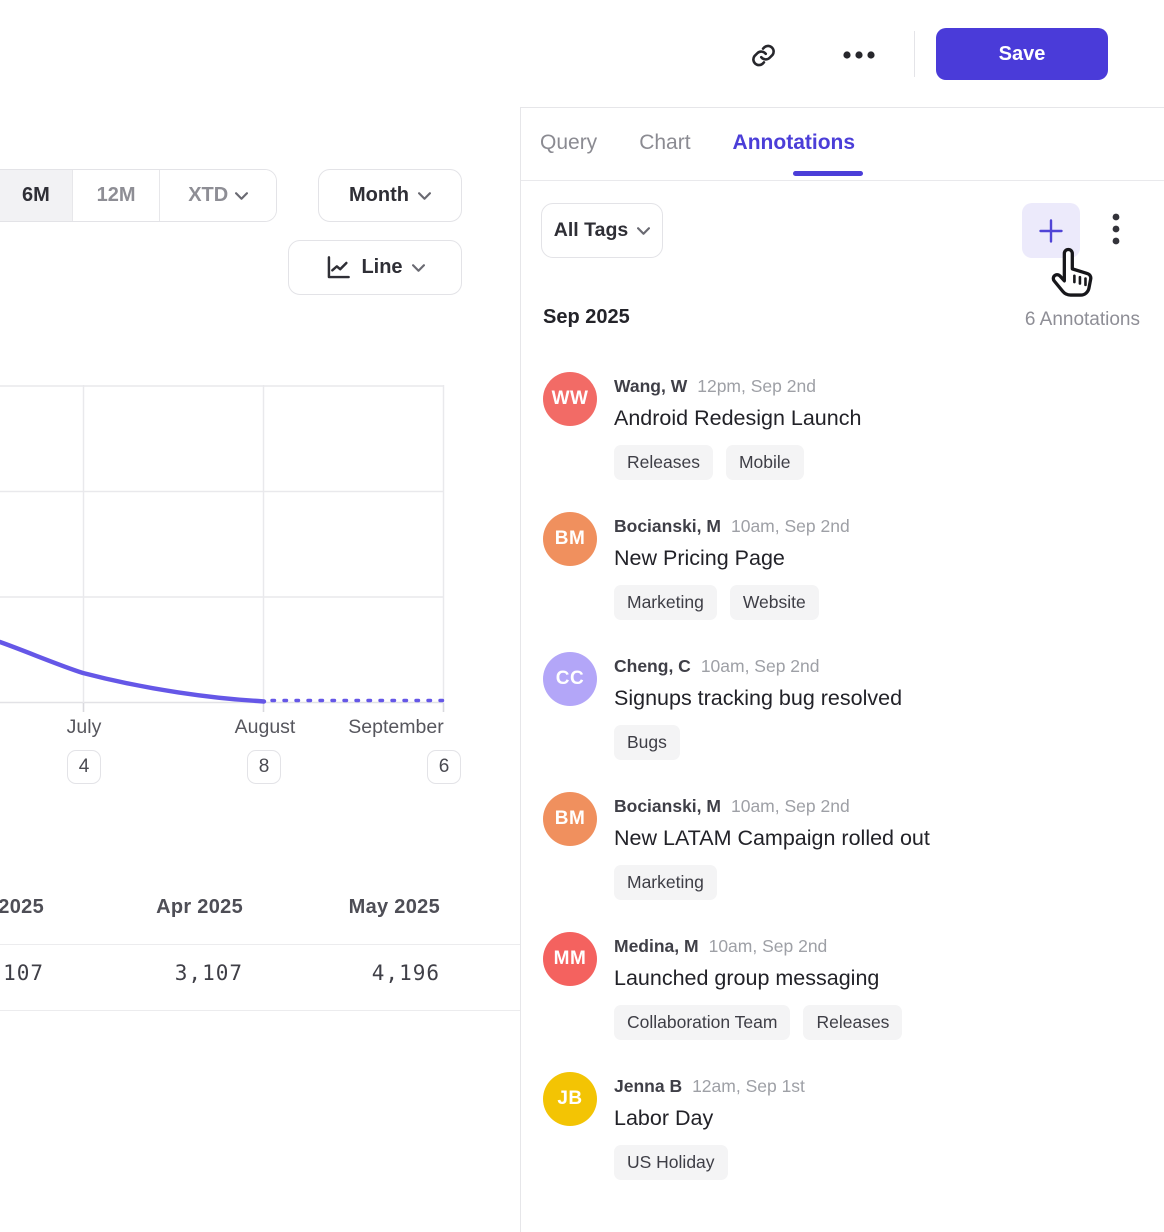  Describe the element at coordinates (22, 907) in the screenshot. I see `table-header-cell: 2025` at that location.